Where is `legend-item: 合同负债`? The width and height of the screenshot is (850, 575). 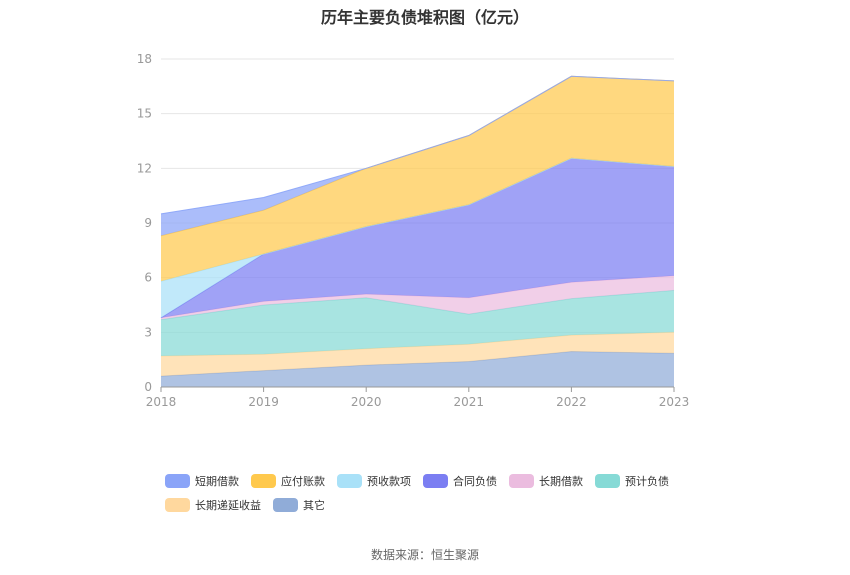 legend-item: 合同负债 is located at coordinates (460, 481).